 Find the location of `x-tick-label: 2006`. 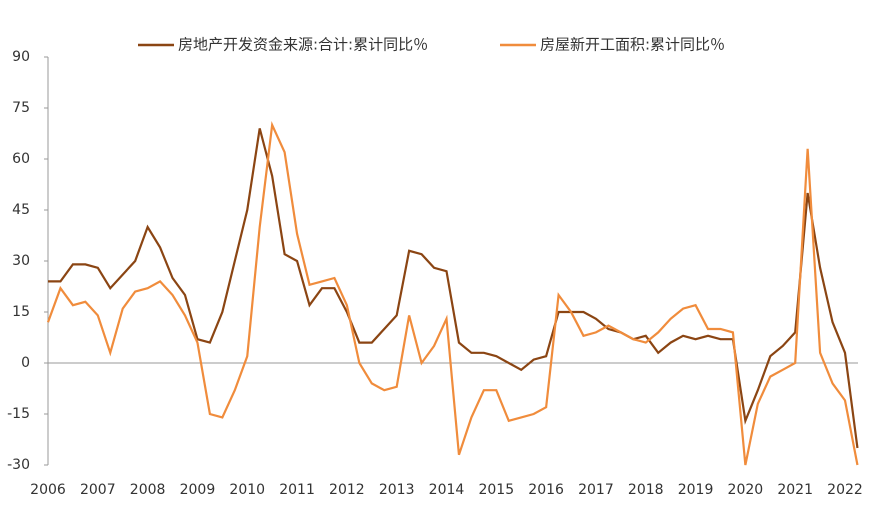

x-tick-label: 2006 is located at coordinates (48, 490).